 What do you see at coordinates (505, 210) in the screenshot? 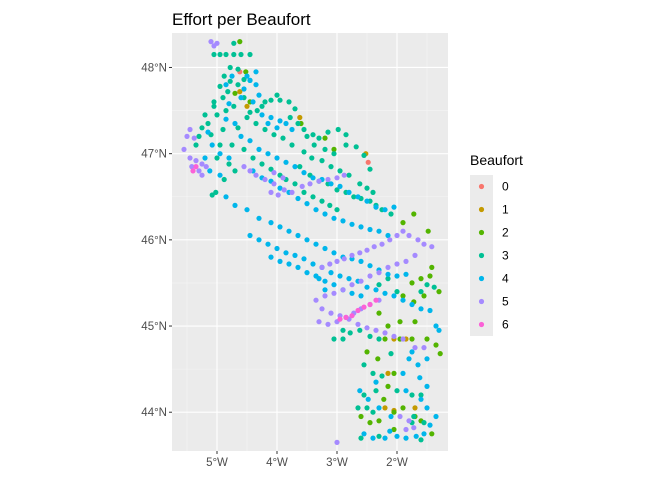
I see `legend-label: 1` at bounding box center [505, 210].